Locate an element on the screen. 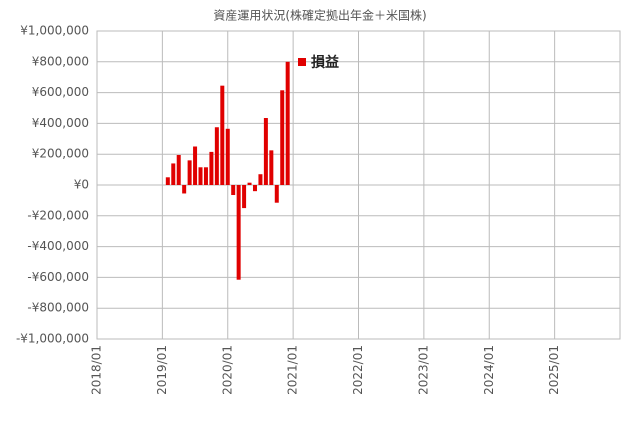  y-tick-label: -¥1,000,000 is located at coordinates (52, 339).